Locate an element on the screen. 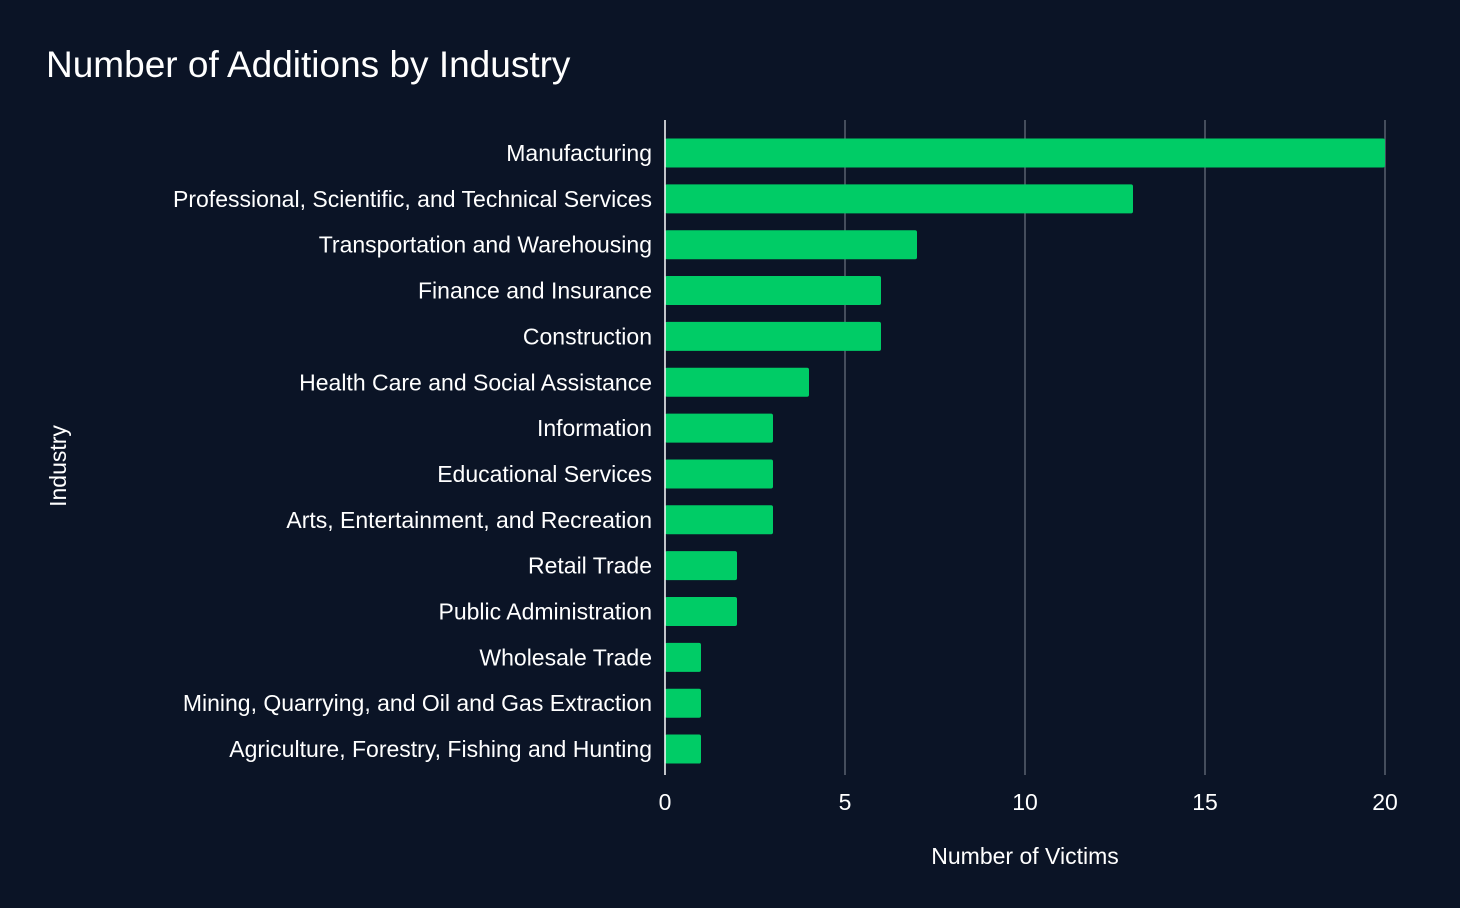 This screenshot has height=908, width=1460. y-tick-label: Arts, Entertainment, and Recreation is located at coordinates (469, 520).